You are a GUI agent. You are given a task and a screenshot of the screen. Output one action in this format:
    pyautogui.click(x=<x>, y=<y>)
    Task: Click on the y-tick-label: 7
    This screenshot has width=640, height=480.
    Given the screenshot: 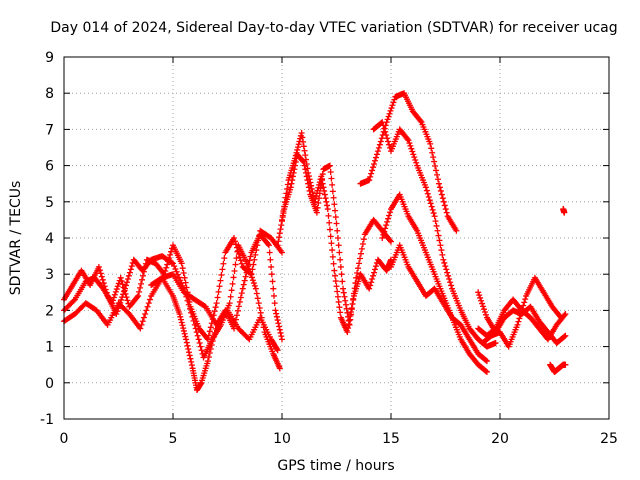 What is the action you would take?
    pyautogui.click(x=49, y=130)
    